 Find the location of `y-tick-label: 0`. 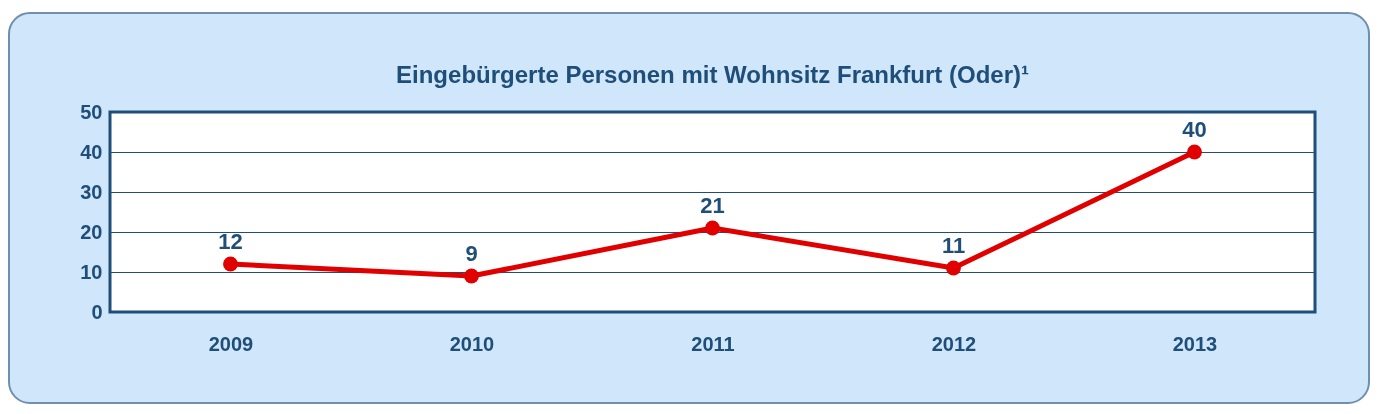

y-tick-label: 0 is located at coordinates (97, 311).